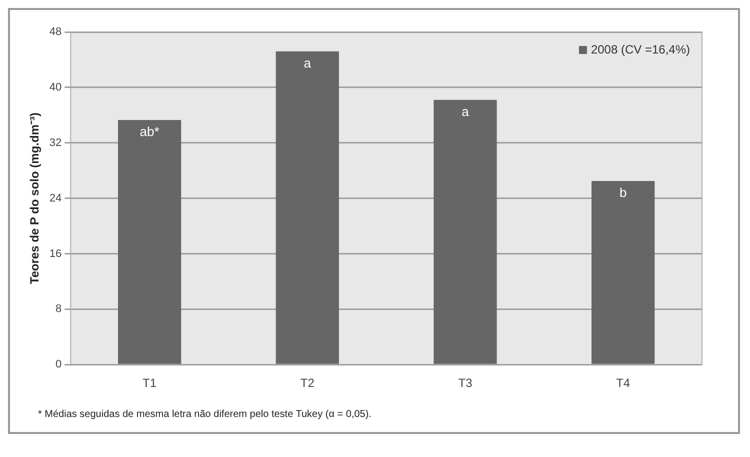 The image size is (750, 457). Describe the element at coordinates (55, 87) in the screenshot. I see `y-tick-label: 40` at that location.